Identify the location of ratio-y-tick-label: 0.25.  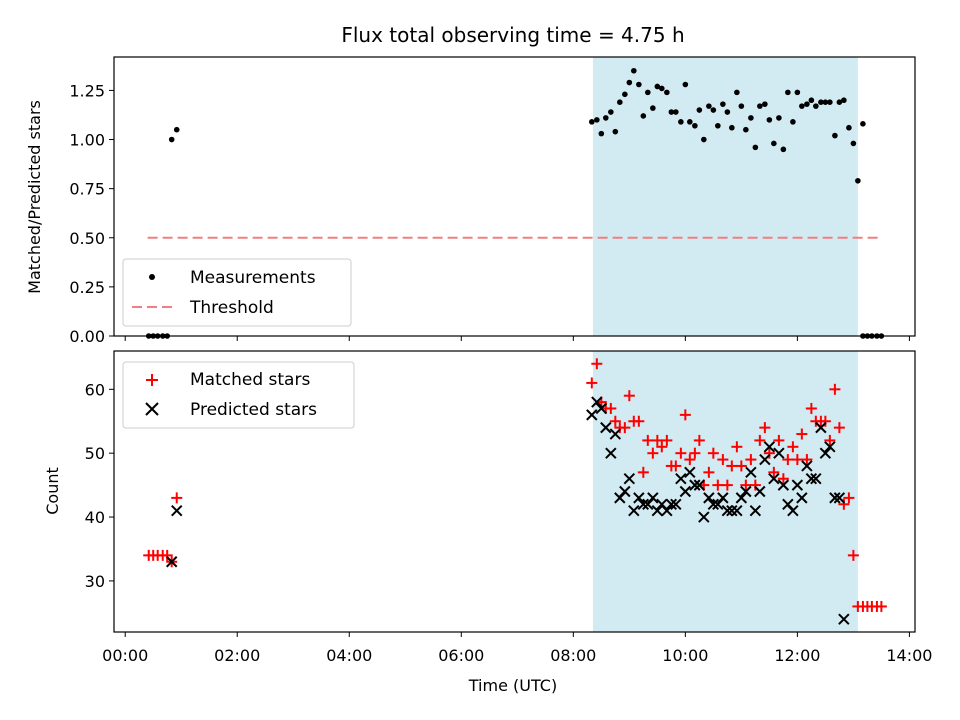
(87, 287).